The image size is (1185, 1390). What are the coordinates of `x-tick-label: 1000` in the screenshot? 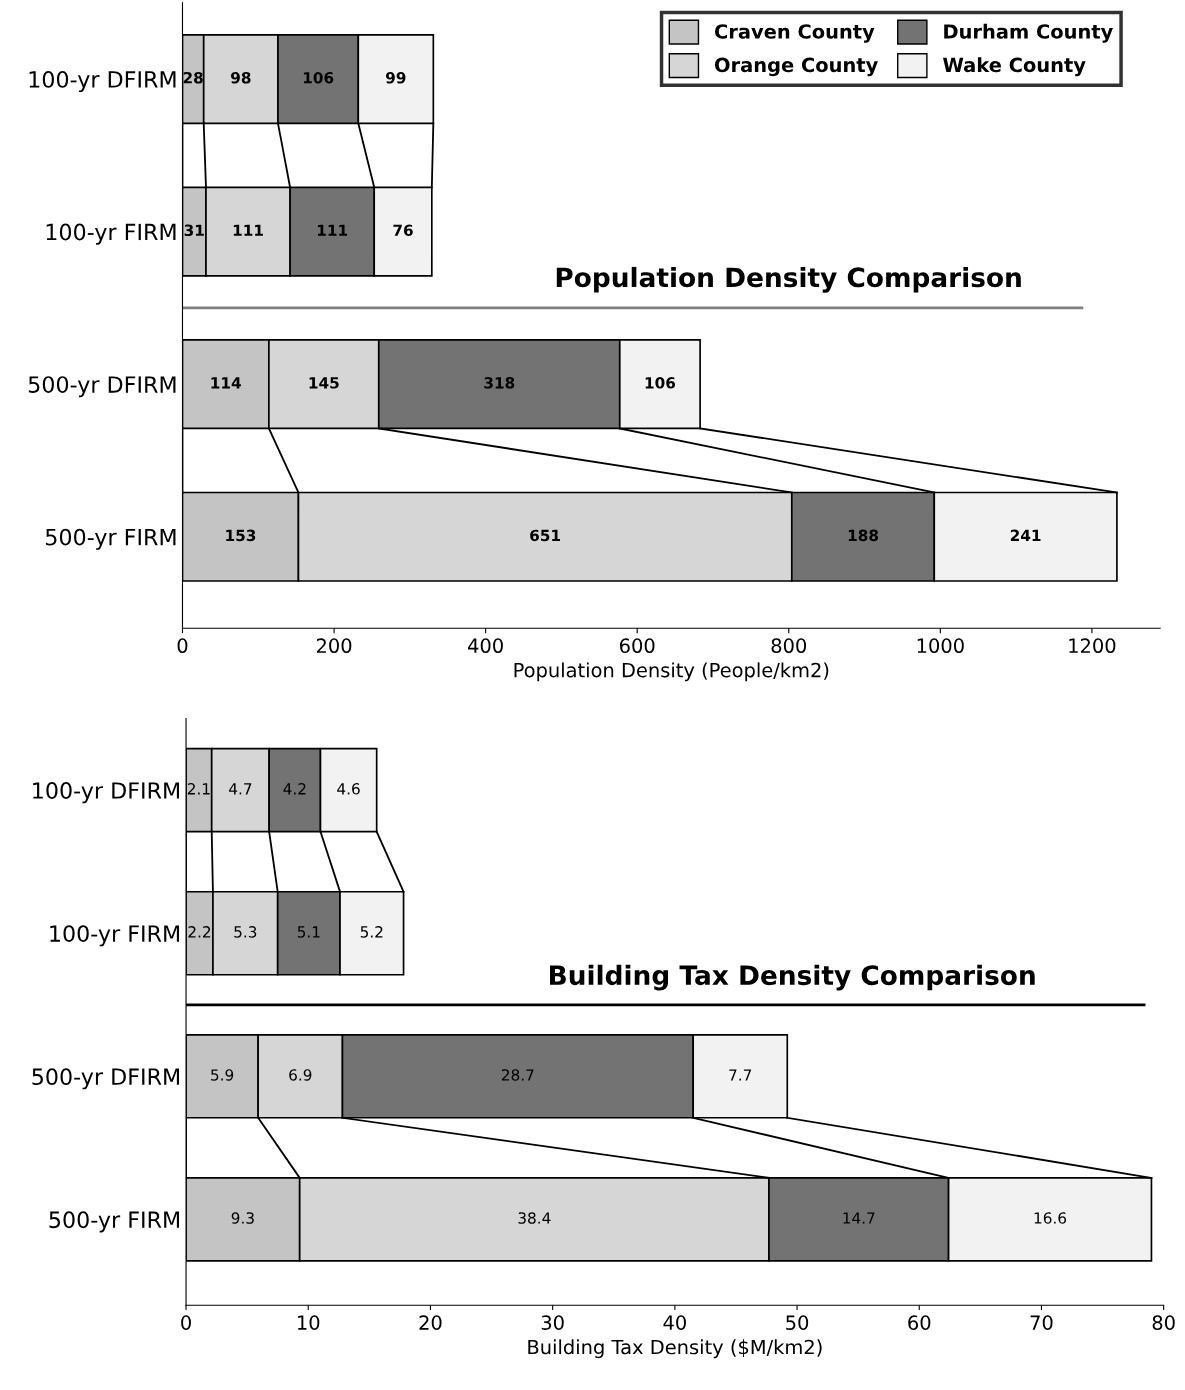 It's located at (940, 646).